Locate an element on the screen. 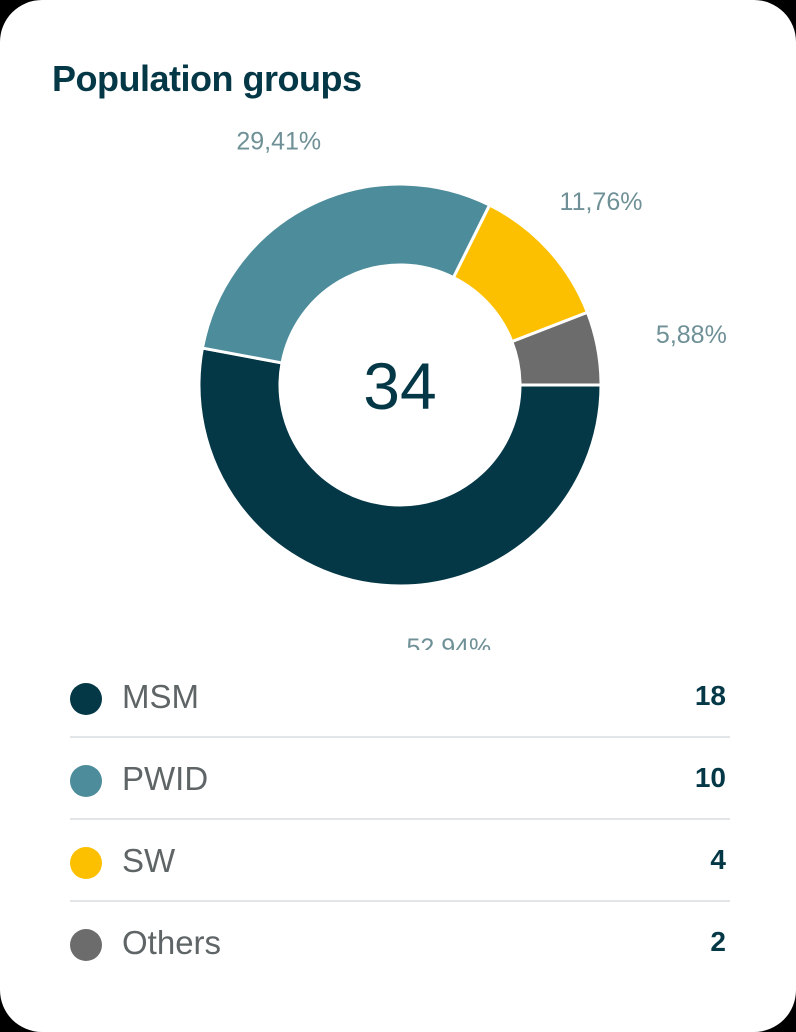 This screenshot has height=1032, width=796. legend-item-others: Others 2 is located at coordinates (400, 943).